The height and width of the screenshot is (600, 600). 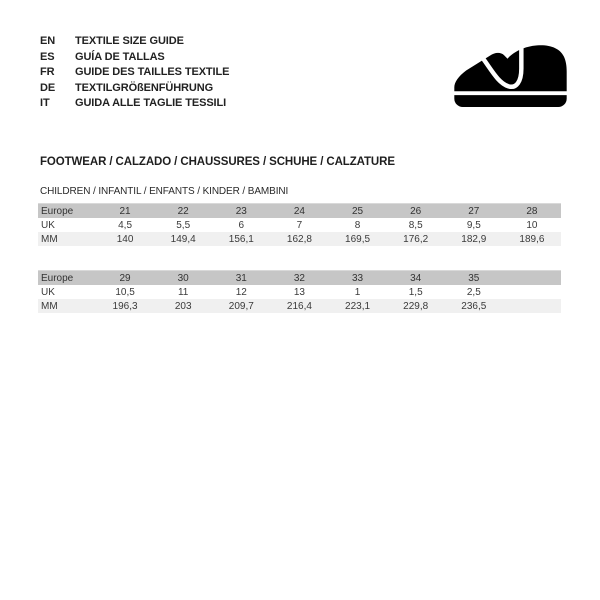 I want to click on language-label: TEXTILGRÖßENFÜHRUNG, so click(x=144, y=87).